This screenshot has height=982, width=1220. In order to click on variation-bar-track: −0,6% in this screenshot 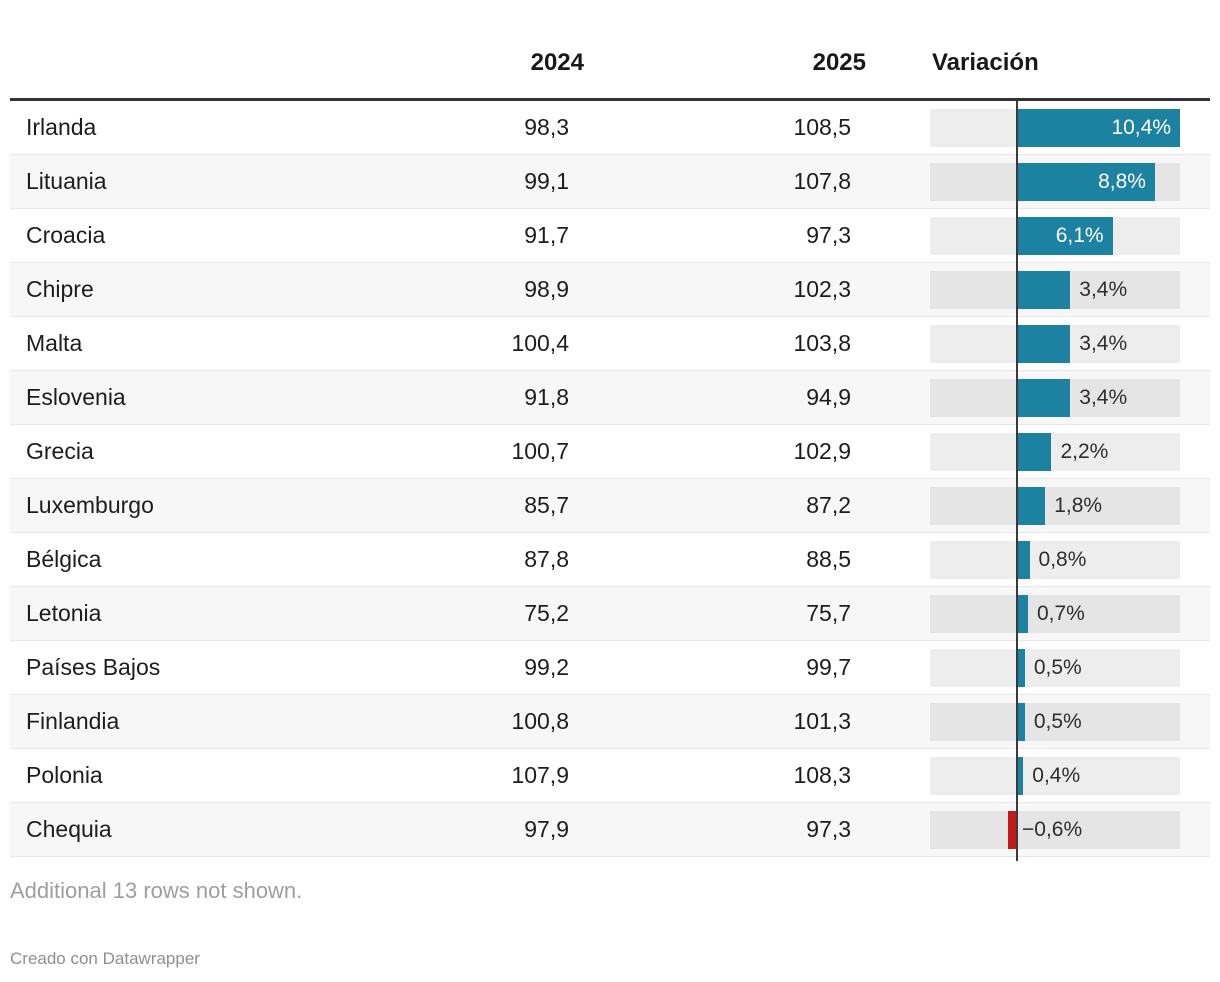, I will do `click(1055, 830)`.